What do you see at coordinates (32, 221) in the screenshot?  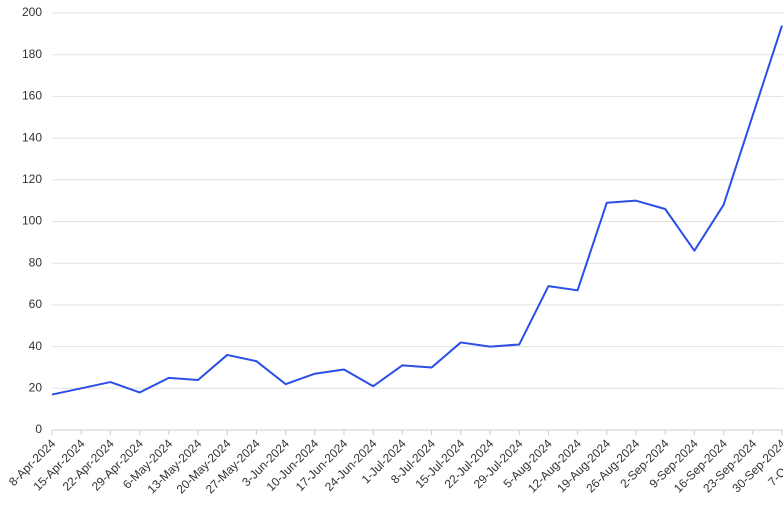 I see `y-tick-label: 100` at bounding box center [32, 221].